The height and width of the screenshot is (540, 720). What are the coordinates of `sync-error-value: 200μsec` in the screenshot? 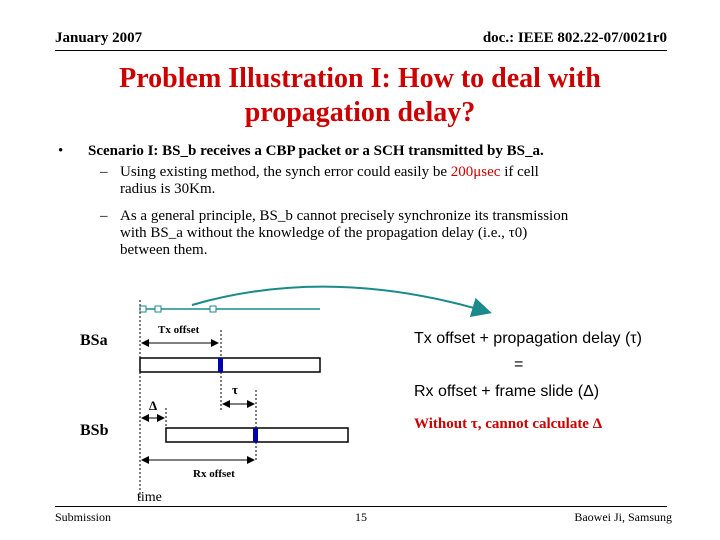 It's located at (475, 172).